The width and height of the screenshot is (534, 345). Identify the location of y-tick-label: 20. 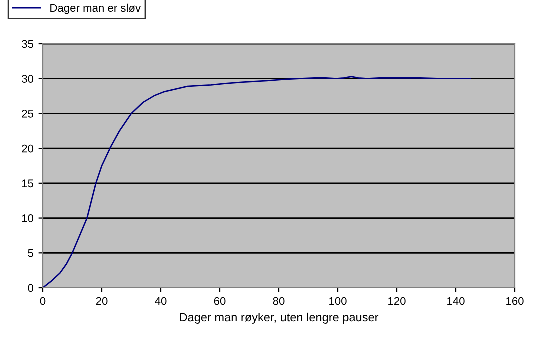
(28, 148).